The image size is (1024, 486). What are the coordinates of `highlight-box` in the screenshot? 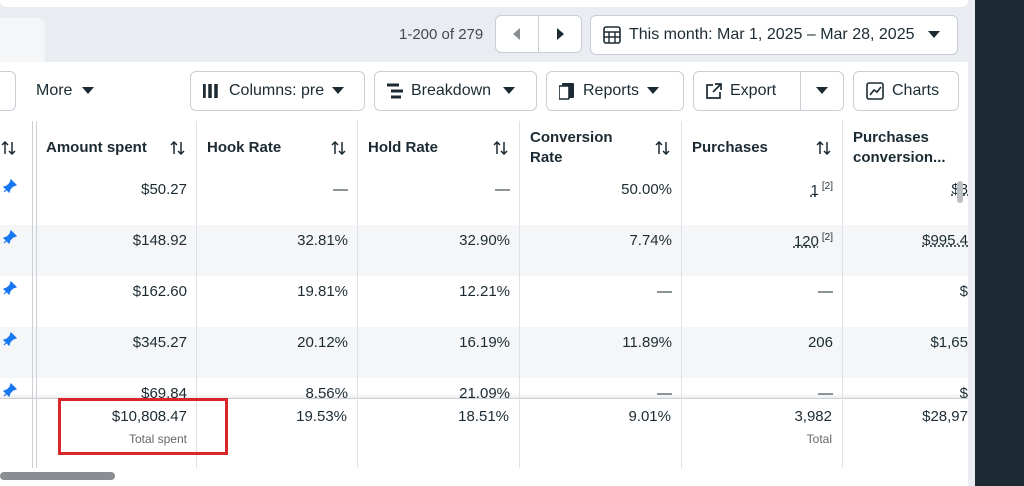 It's located at (143, 426).